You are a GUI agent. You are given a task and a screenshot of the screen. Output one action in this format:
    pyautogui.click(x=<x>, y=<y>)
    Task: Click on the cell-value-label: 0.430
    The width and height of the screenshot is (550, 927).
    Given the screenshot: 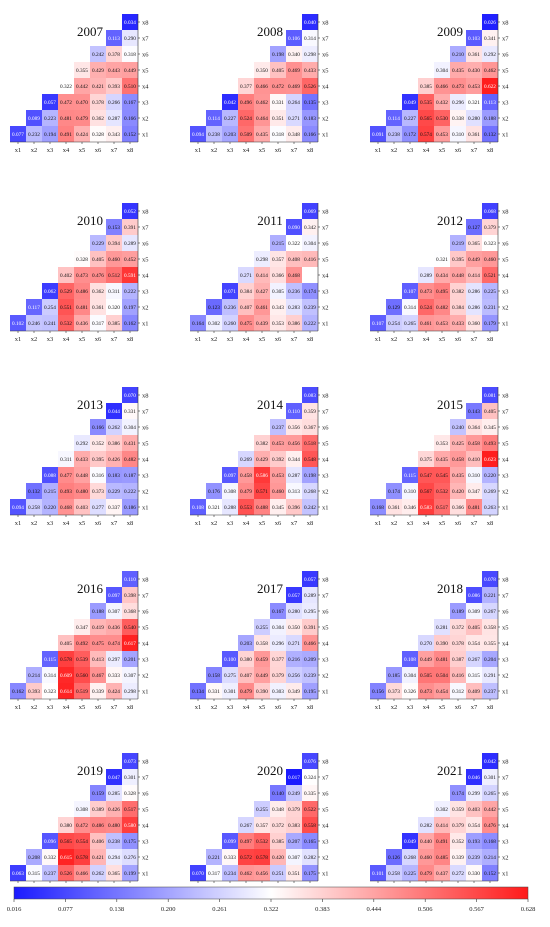 What is the action you would take?
    pyautogui.click(x=474, y=71)
    